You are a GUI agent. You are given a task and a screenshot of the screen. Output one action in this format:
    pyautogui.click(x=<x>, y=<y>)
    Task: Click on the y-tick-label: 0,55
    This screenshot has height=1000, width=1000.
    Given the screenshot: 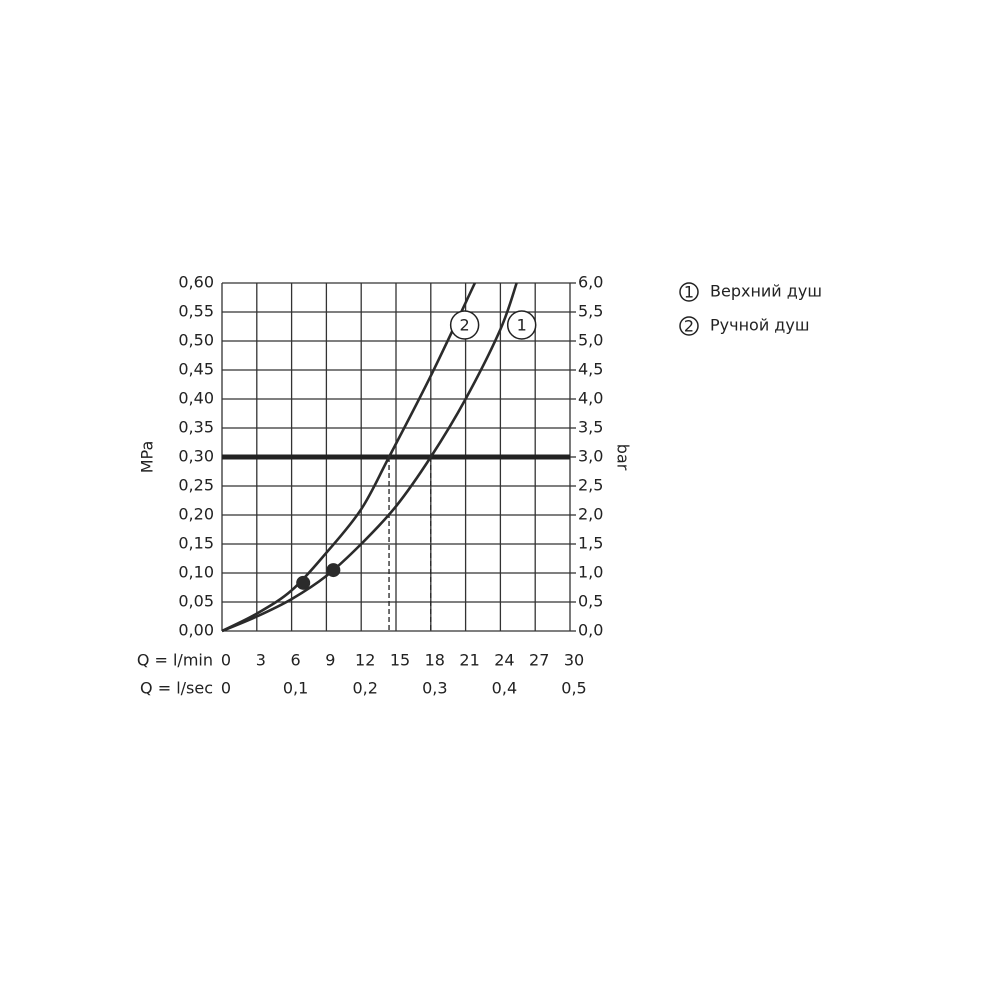 What is the action you would take?
    pyautogui.click(x=196, y=311)
    